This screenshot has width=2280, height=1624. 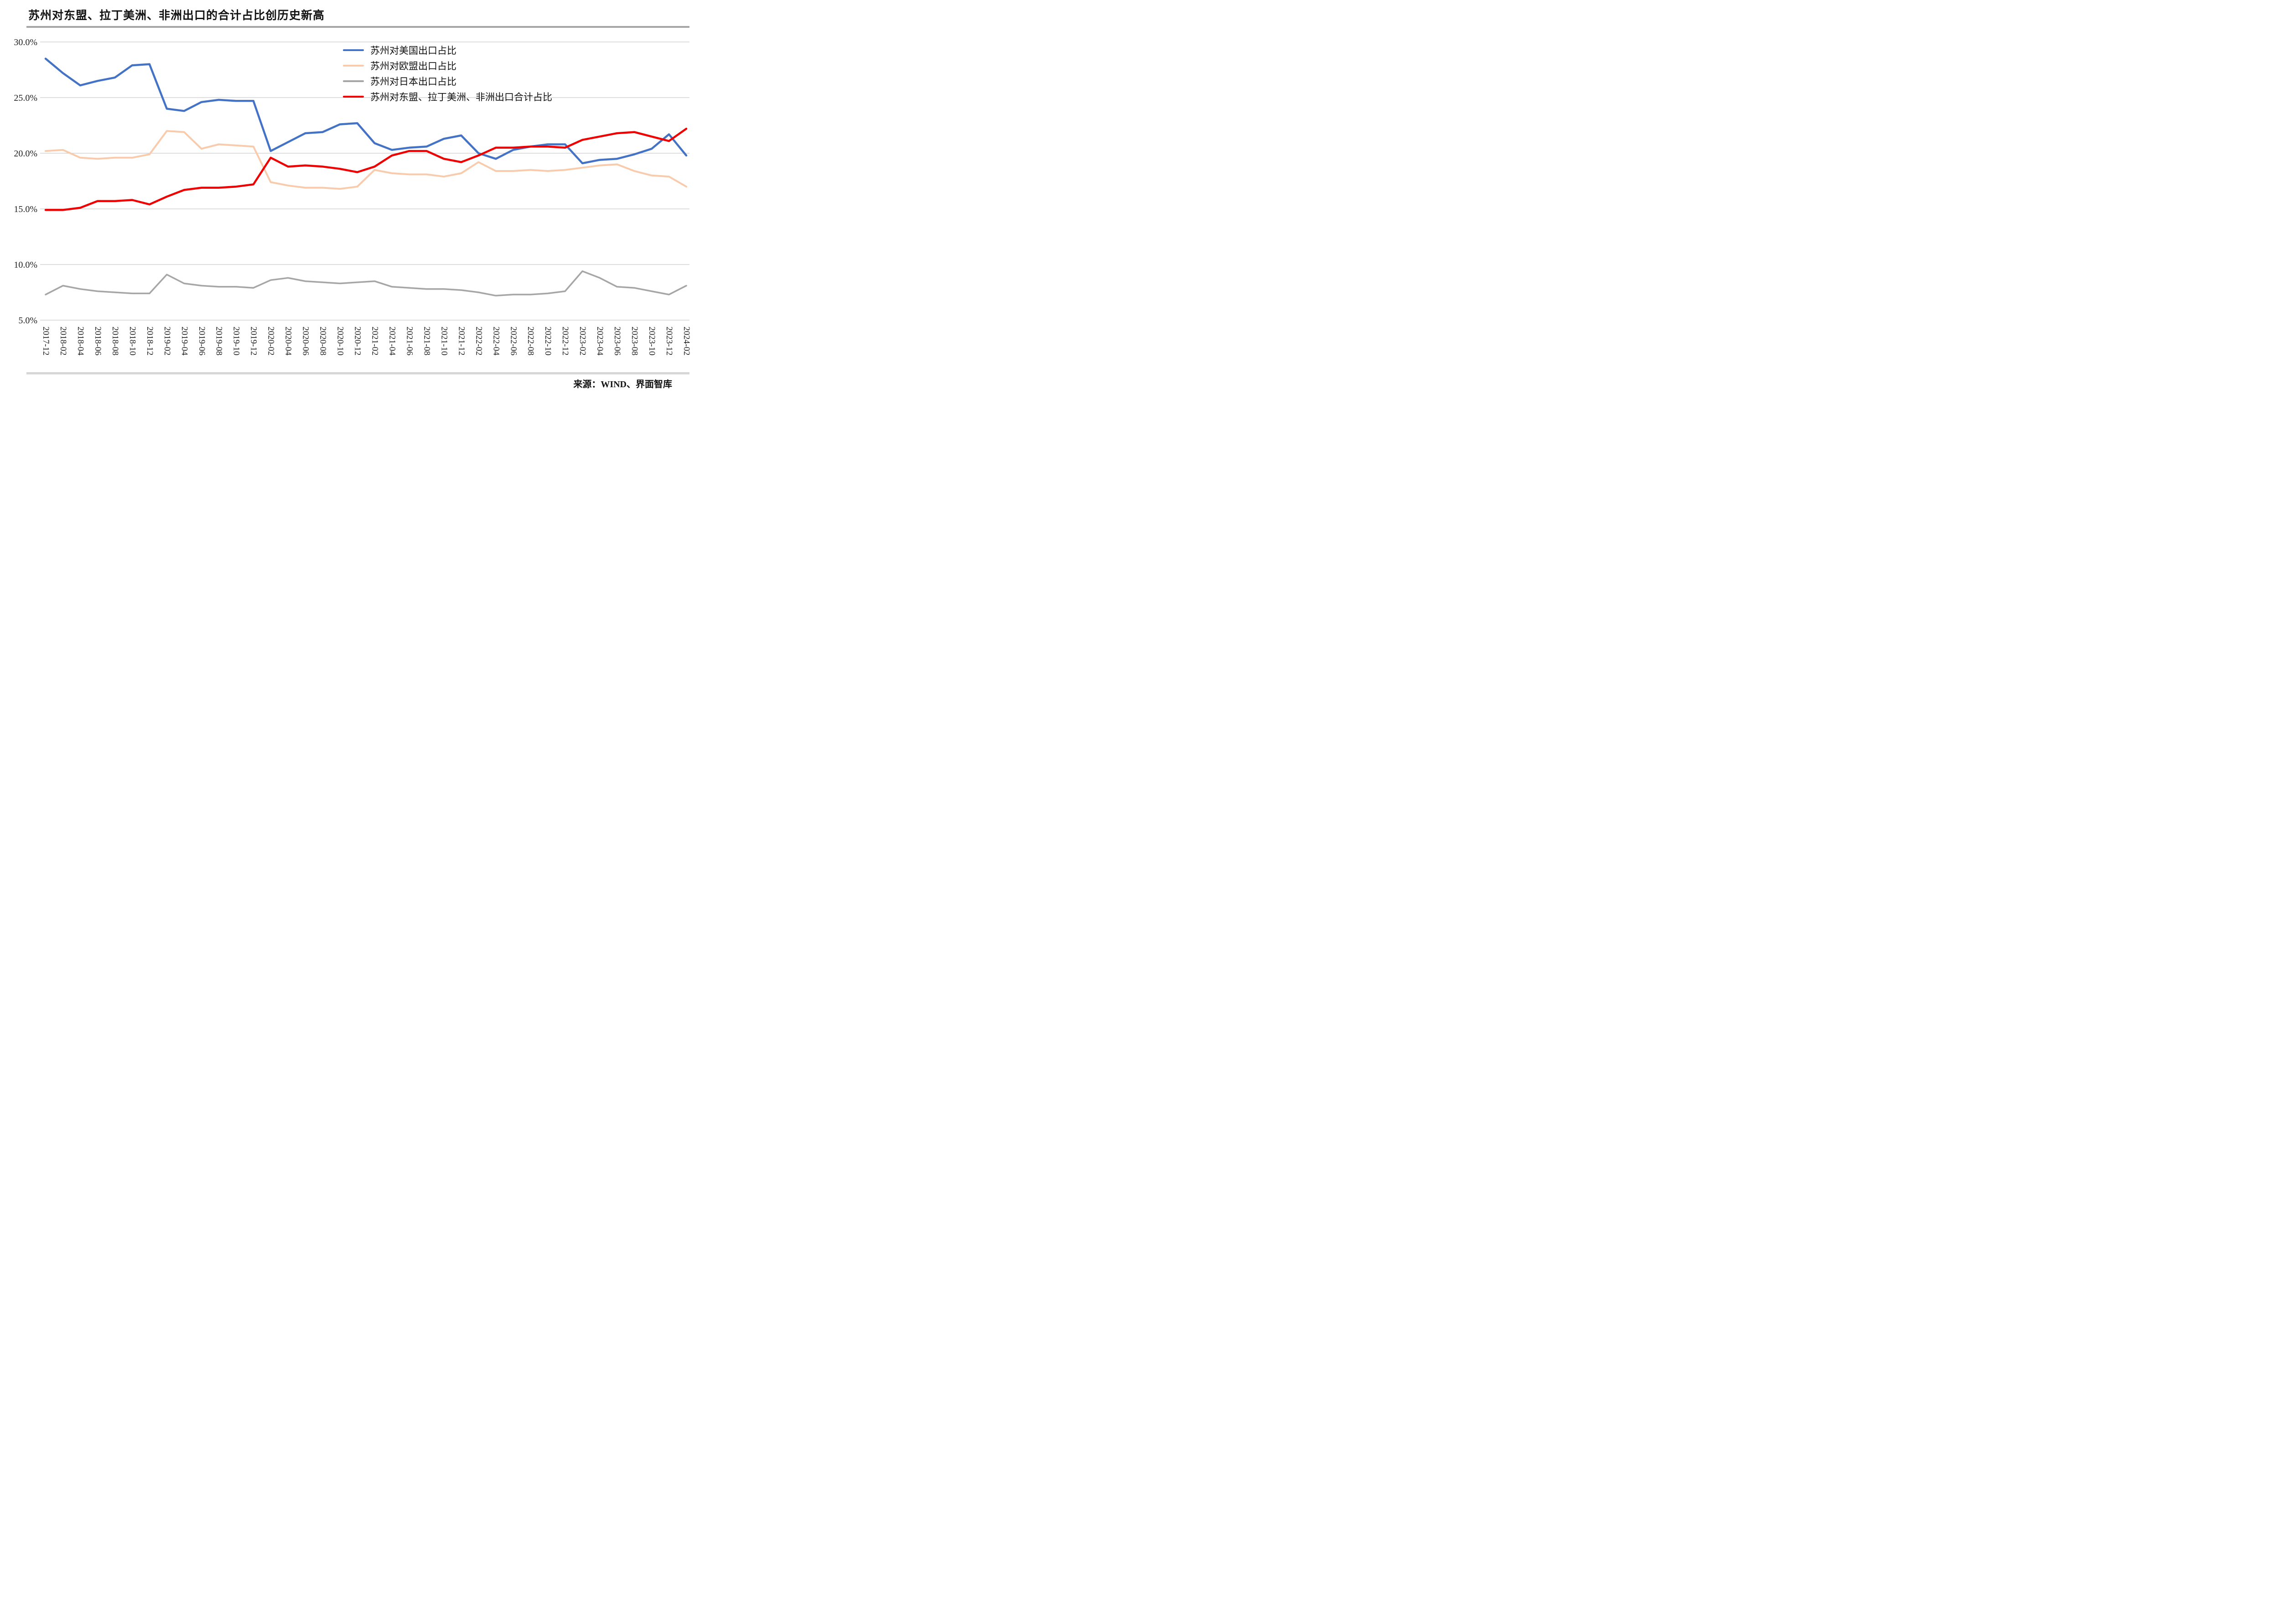 I want to click on legend-label-eu: 苏州对欧盟出口占比, so click(x=413, y=66).